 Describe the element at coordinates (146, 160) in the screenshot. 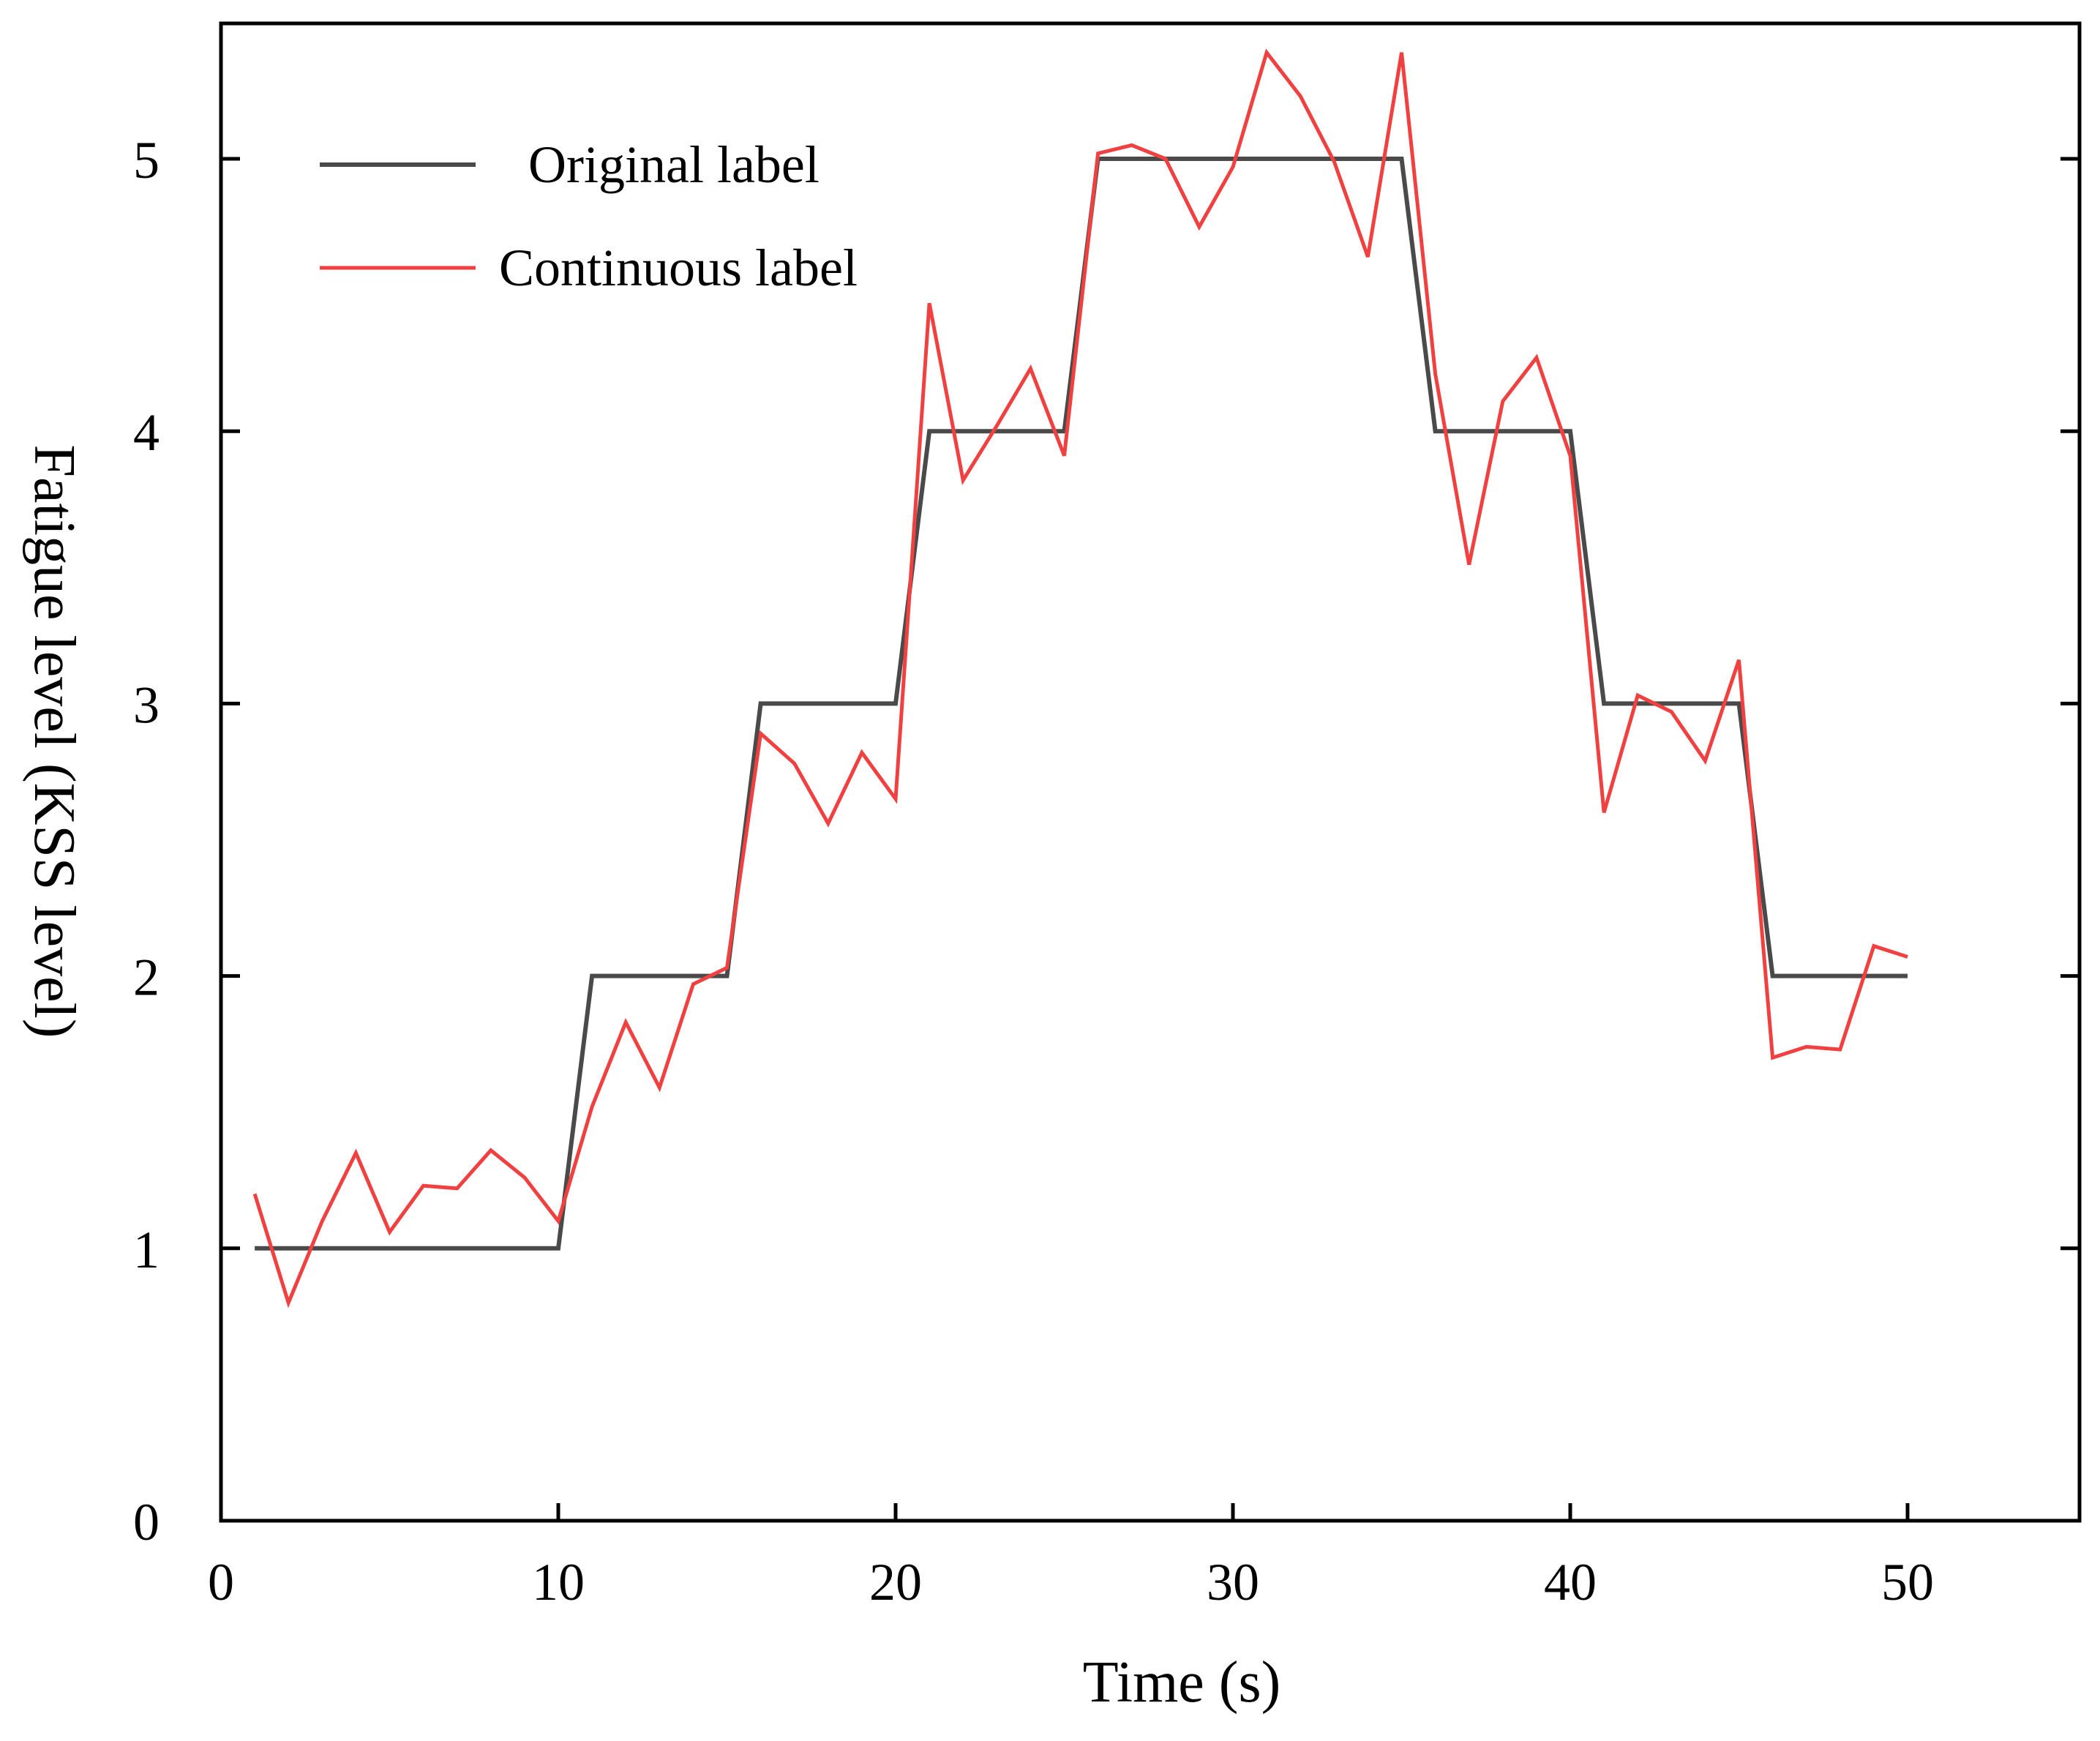

I see `y-tick-label: 5` at that location.